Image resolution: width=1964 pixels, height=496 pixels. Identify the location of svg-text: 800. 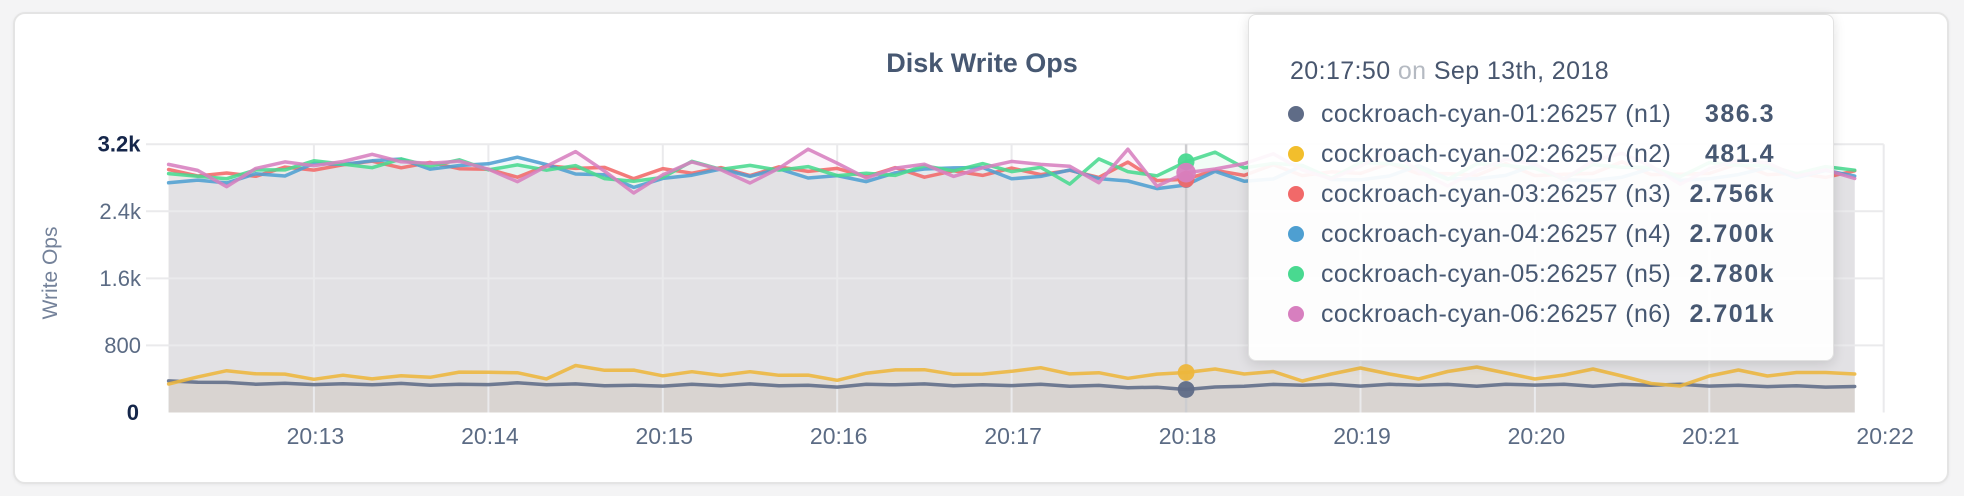
(122, 345).